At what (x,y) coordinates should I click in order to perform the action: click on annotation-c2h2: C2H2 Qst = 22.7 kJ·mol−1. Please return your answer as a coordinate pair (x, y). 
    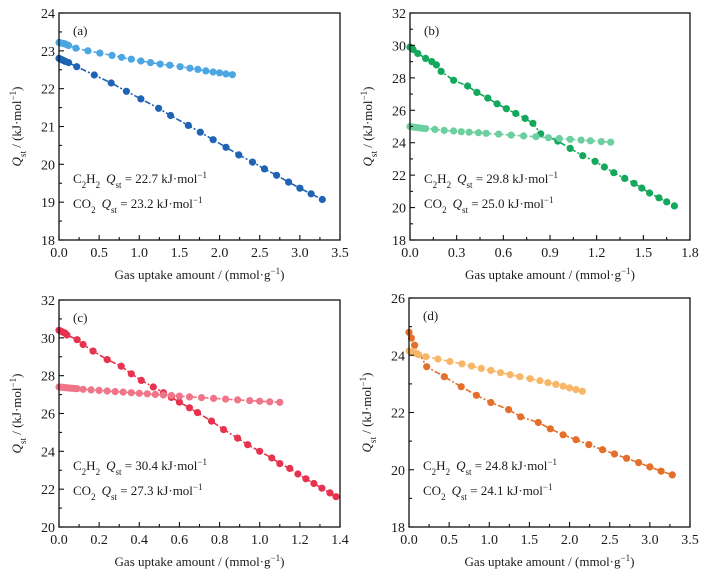
    Looking at the image, I should click on (140, 180).